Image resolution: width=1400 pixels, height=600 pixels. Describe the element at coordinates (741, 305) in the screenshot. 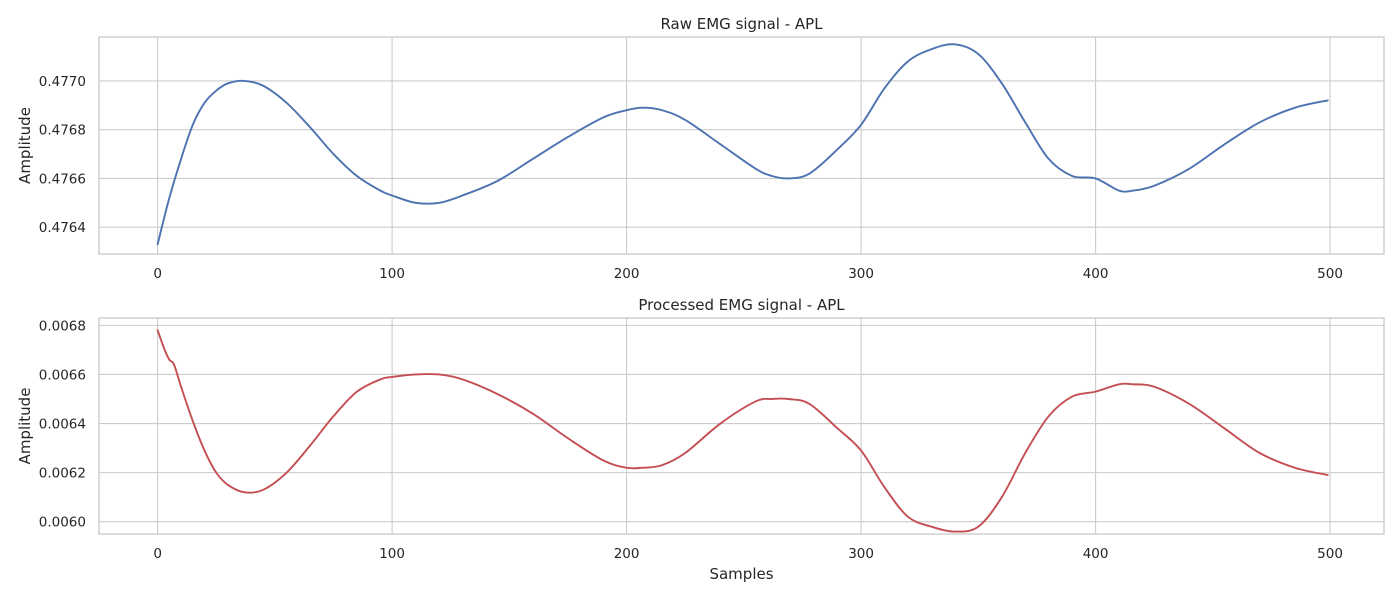

I see `chart-title: Processed EMG signal - APL` at that location.